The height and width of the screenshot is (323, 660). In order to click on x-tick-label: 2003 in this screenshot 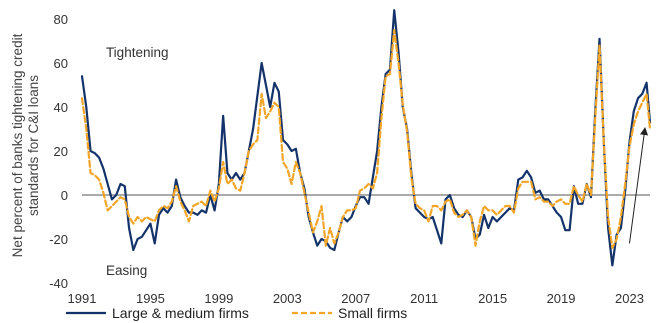, I will do `click(287, 298)`.